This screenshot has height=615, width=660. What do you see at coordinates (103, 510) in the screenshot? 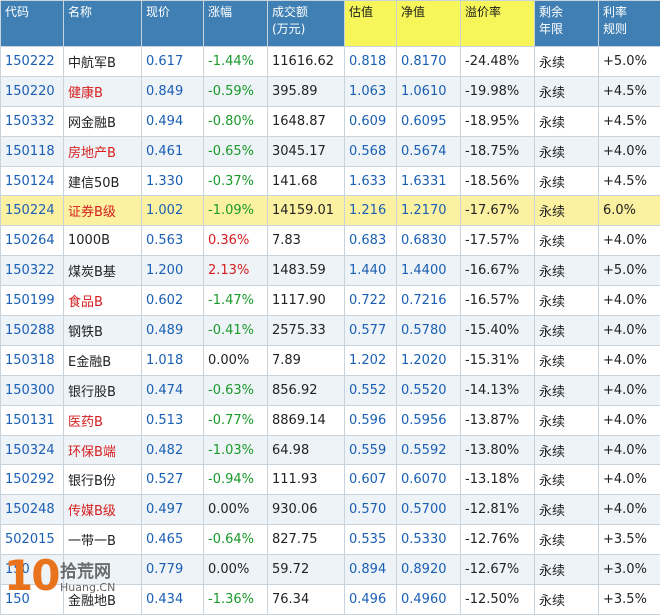
I see `cell-name: 传媒B级` at bounding box center [103, 510].